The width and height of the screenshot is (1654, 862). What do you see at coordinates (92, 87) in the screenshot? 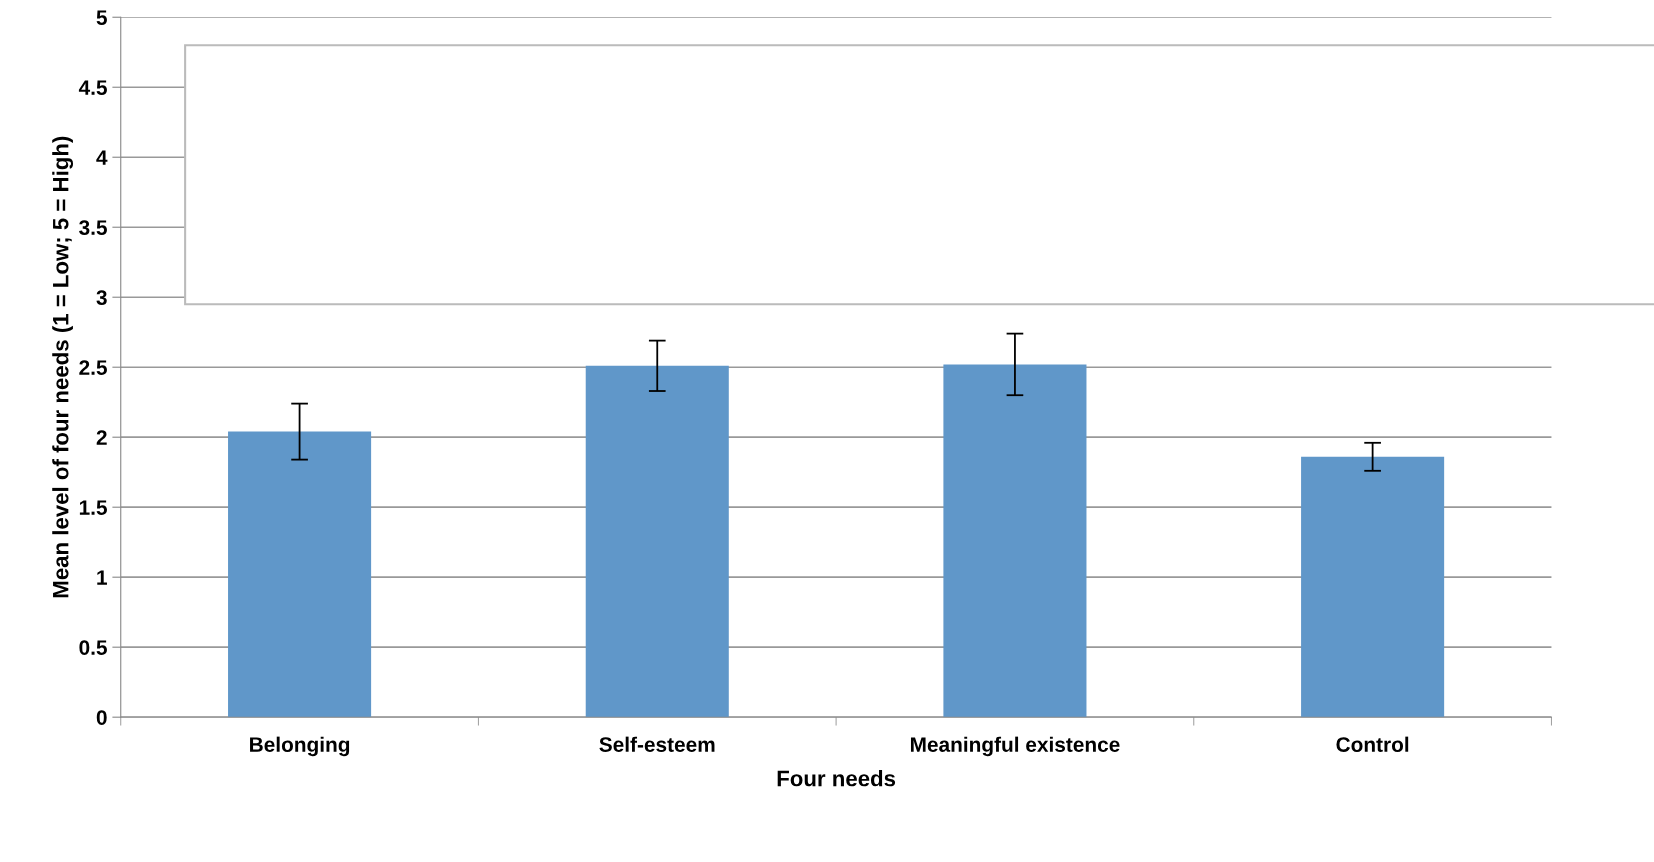
I see `y-tick-label: 4.5` at bounding box center [92, 87].